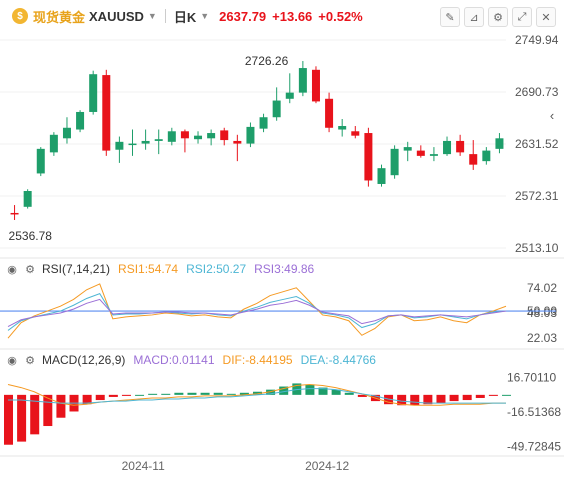 This screenshot has height=478, width=564. I want to click on last-price: 2637.79, so click(243, 16).